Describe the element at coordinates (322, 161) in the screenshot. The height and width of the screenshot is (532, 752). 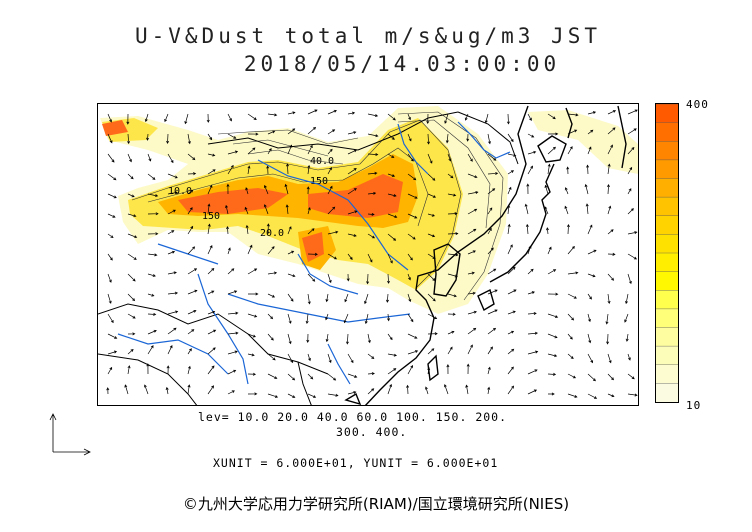
I see `contour-label: 40.0` at that location.